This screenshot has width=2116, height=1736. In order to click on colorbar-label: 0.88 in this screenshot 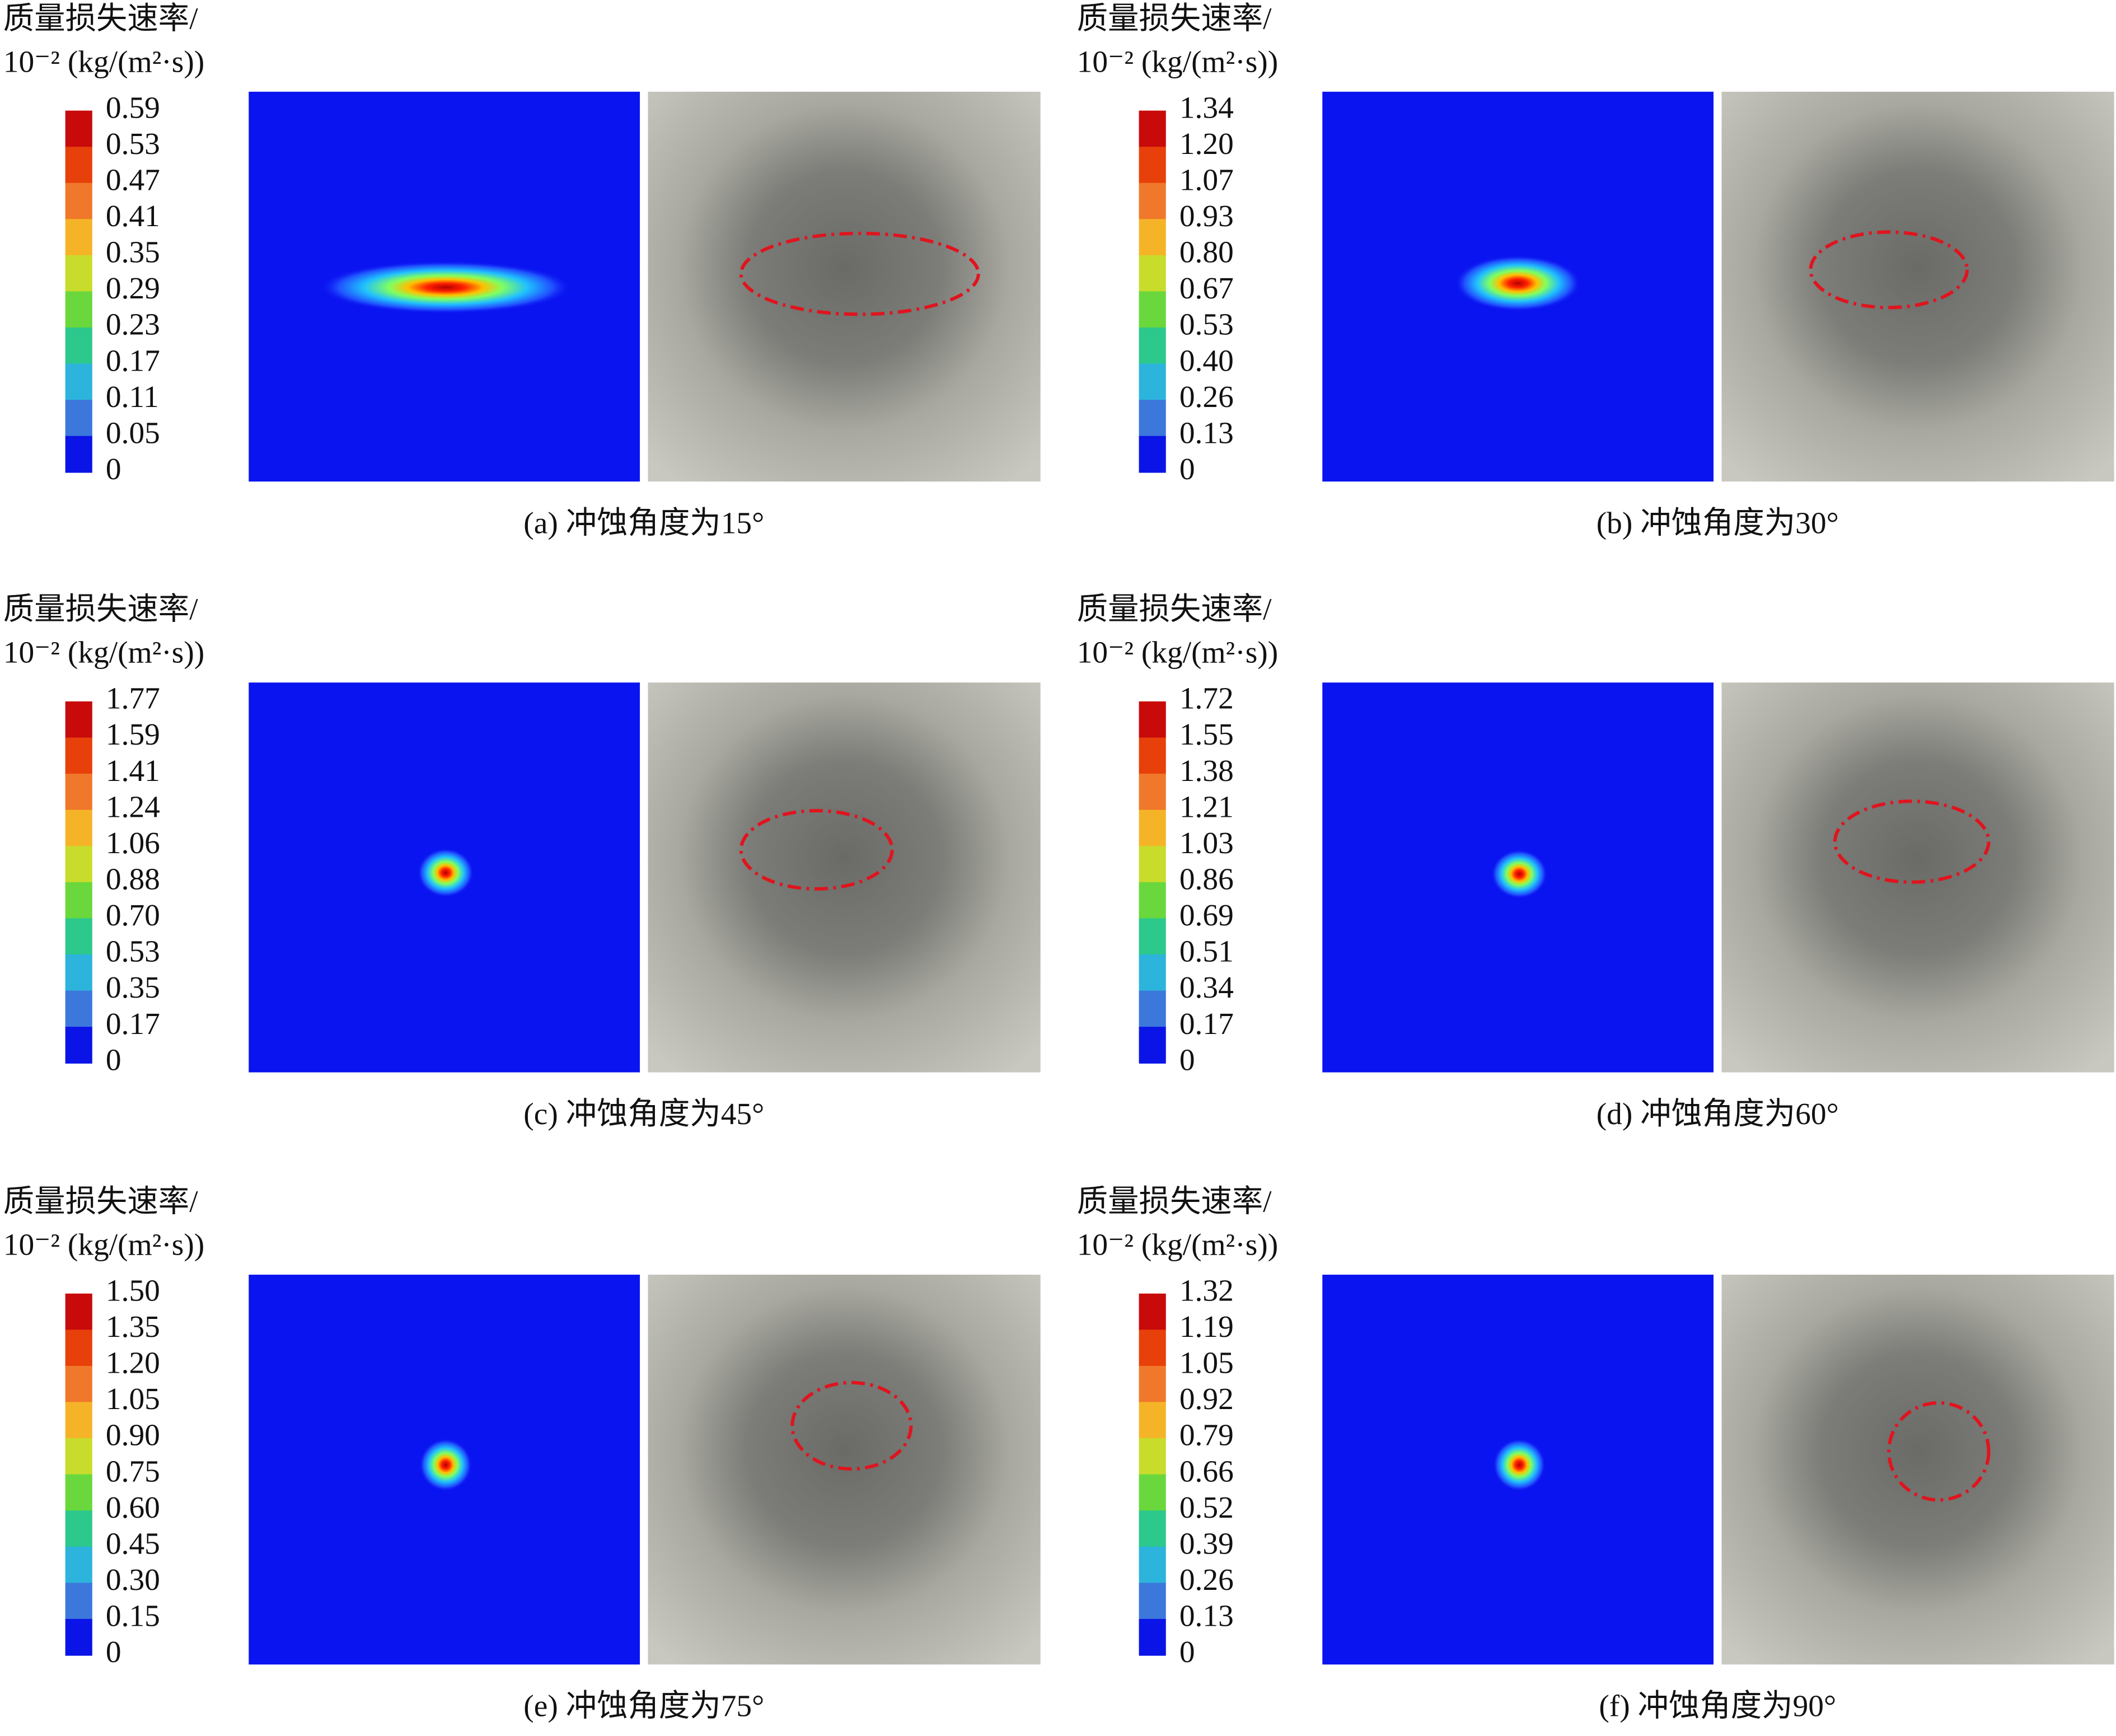, I will do `click(133, 879)`.